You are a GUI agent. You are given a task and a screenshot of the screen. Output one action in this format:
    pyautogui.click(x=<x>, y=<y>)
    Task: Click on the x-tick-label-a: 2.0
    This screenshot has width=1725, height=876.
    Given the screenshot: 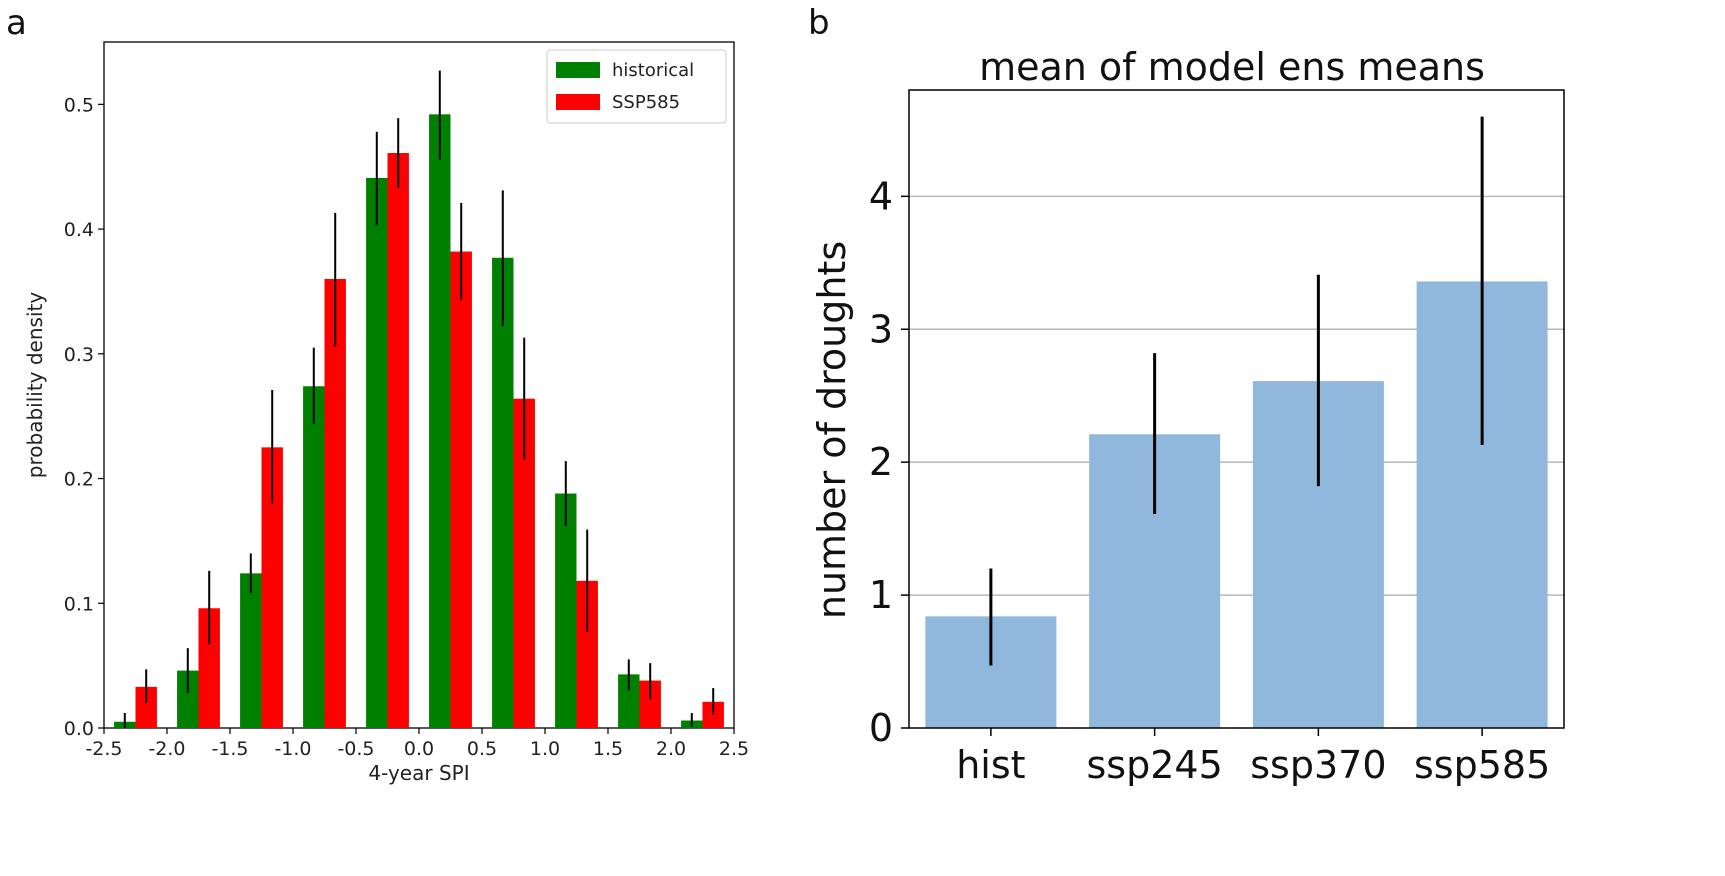 What is the action you would take?
    pyautogui.click(x=671, y=749)
    